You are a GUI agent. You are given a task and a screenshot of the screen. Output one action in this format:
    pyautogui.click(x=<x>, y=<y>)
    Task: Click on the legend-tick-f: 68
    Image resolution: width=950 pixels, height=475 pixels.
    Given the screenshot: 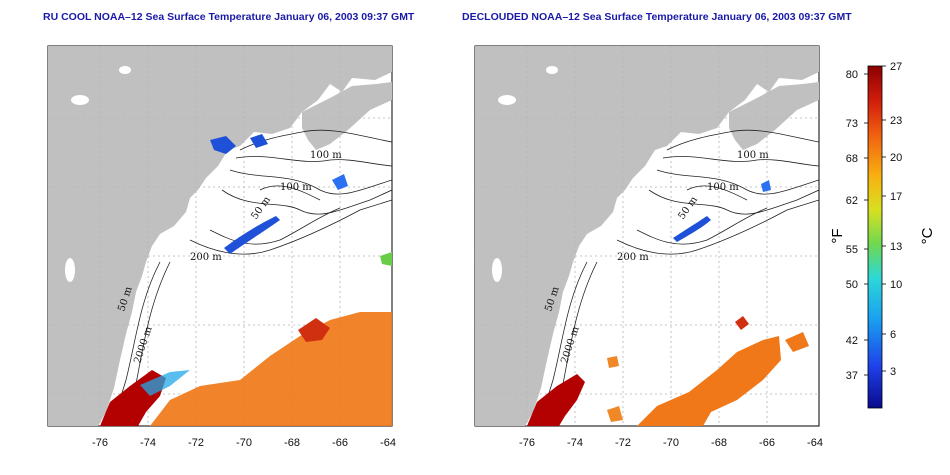 What is the action you would take?
    pyautogui.click(x=852, y=159)
    